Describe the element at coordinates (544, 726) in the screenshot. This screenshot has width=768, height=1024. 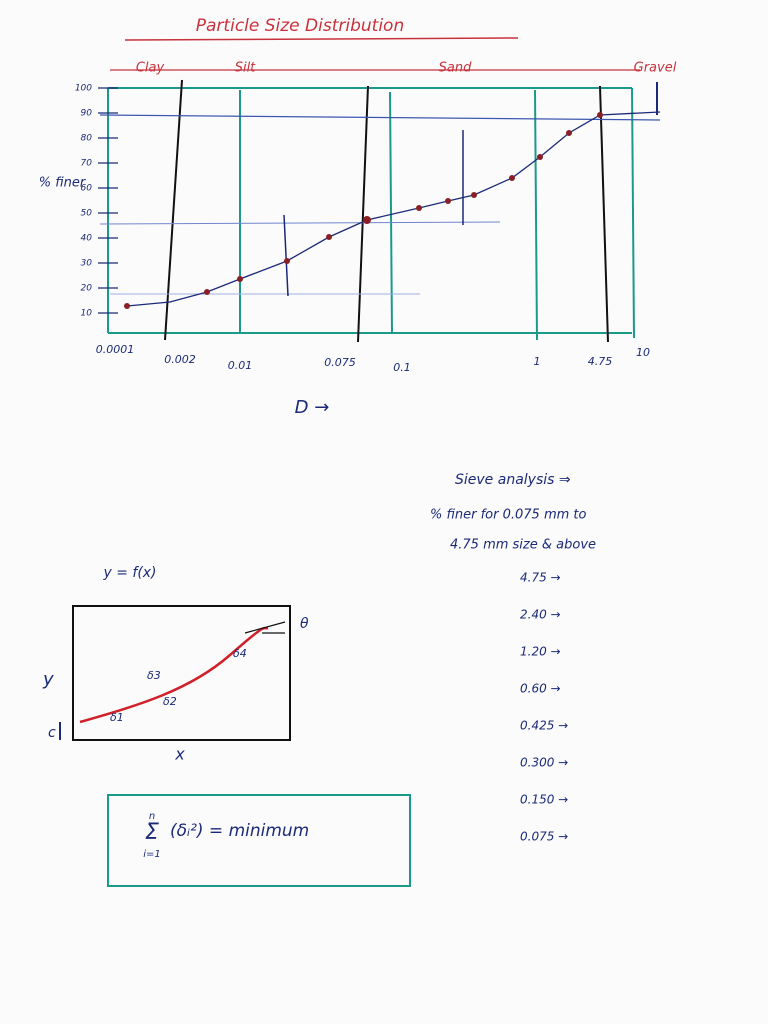
I see `sieve-size: 0.425 →` at that location.